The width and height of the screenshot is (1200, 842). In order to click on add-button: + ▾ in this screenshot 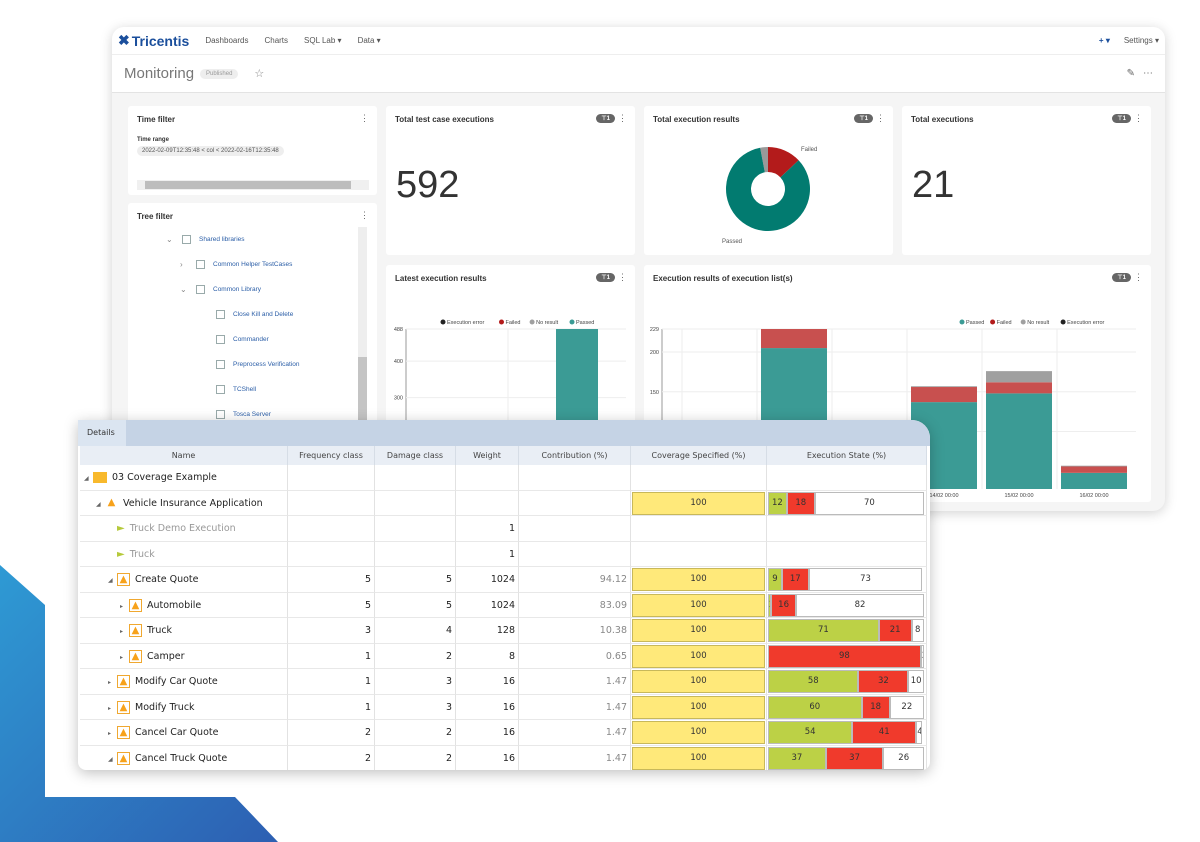, I will do `click(1104, 40)`.